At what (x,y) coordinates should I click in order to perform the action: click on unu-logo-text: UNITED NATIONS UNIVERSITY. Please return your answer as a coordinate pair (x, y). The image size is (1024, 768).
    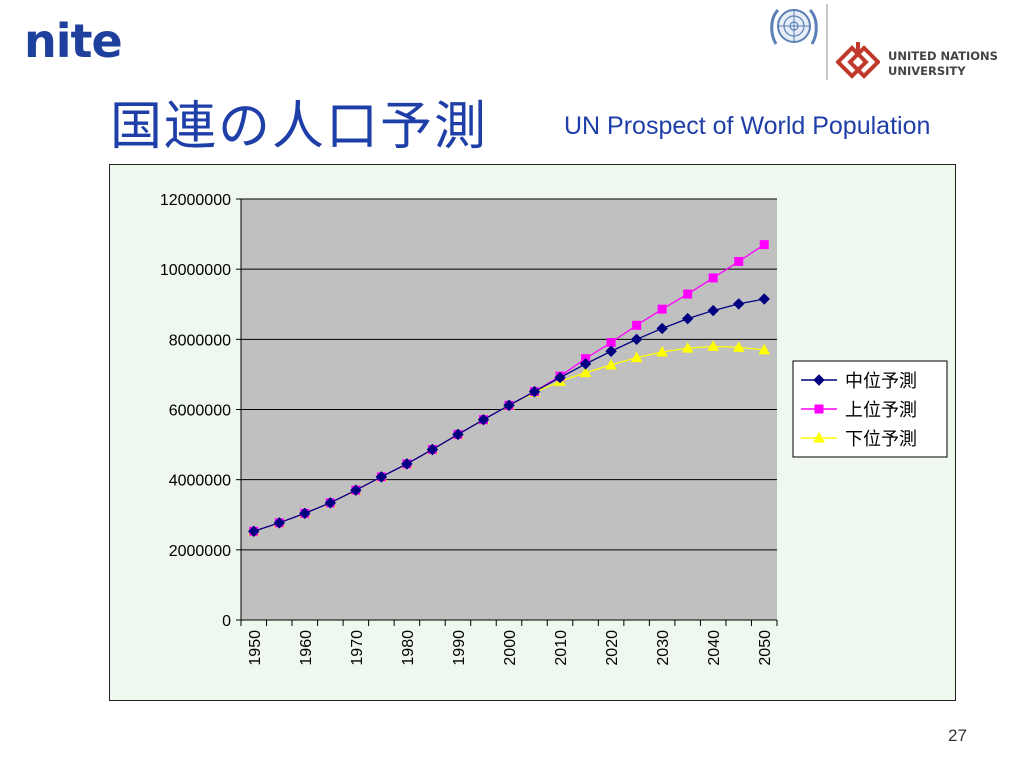
    Looking at the image, I should click on (943, 64).